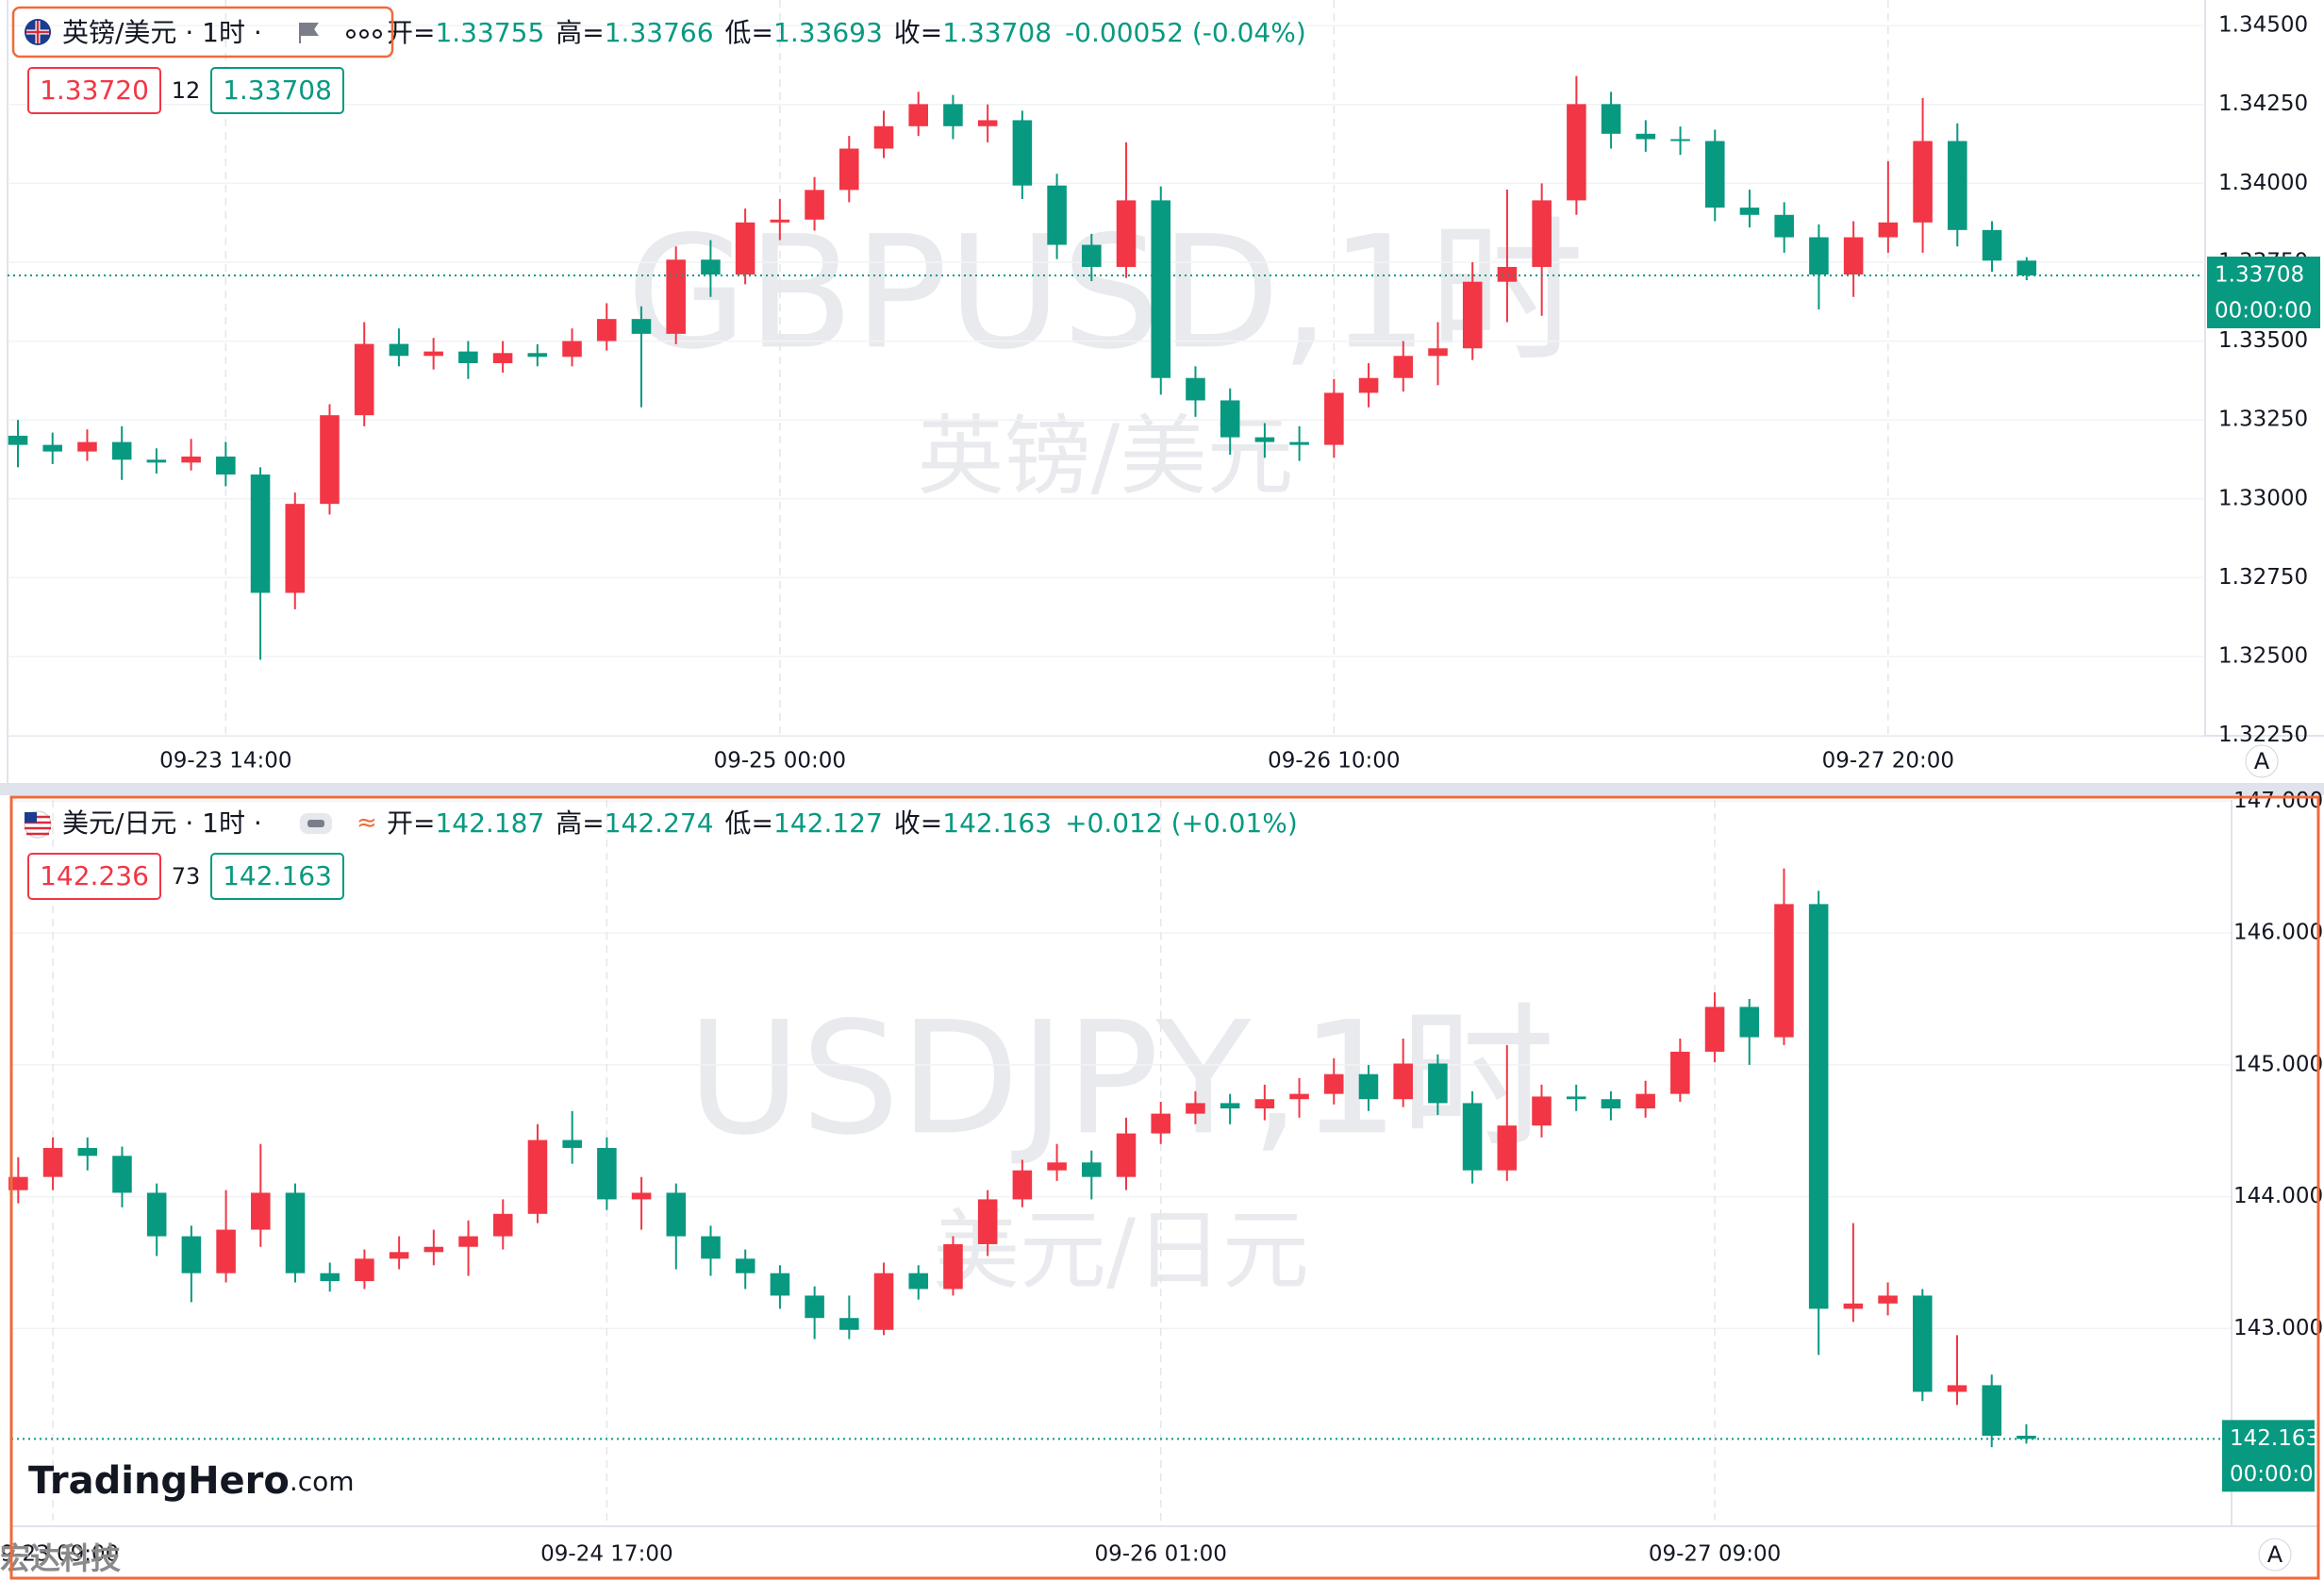 This screenshot has width=2324, height=1581. Describe the element at coordinates (580, 823) in the screenshot. I see `ohlc-label: 高=` at that location.